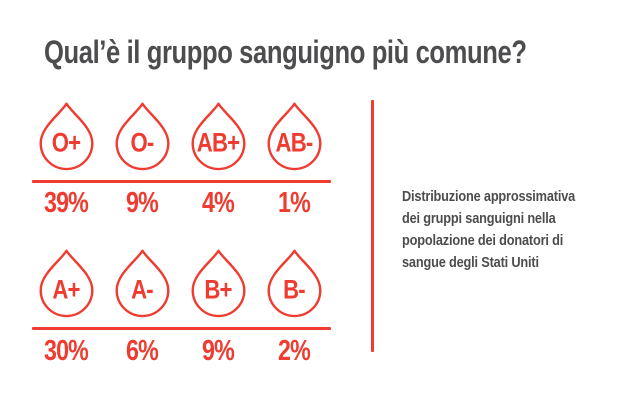 This screenshot has height=400, width=620. What do you see at coordinates (470, 263) in the screenshot?
I see `description-line: sangue degli Stati Uniti` at bounding box center [470, 263].